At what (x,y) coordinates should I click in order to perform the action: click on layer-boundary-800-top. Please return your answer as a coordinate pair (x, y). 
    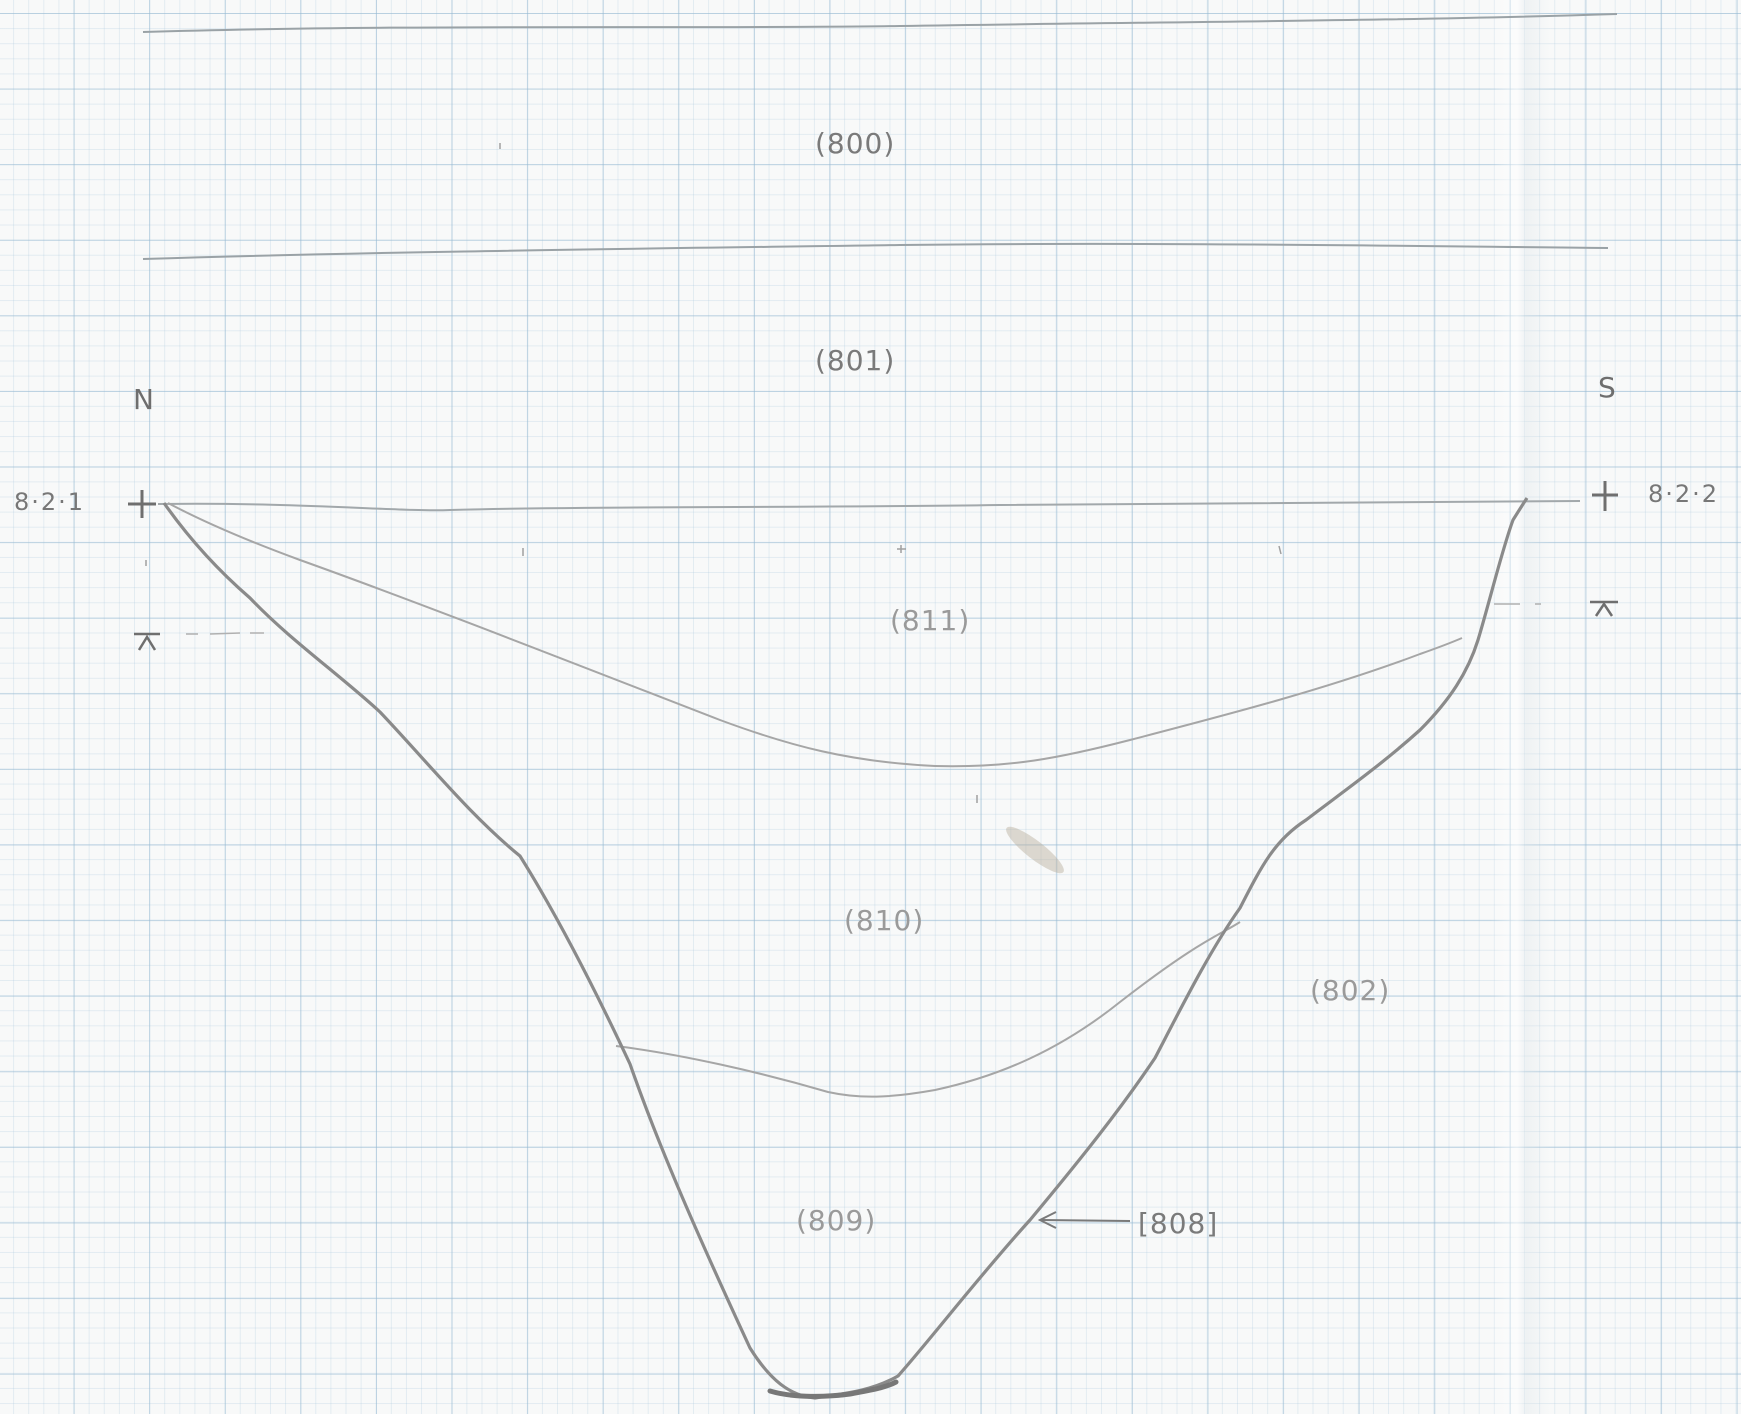
    Looking at the image, I should click on (880, 23).